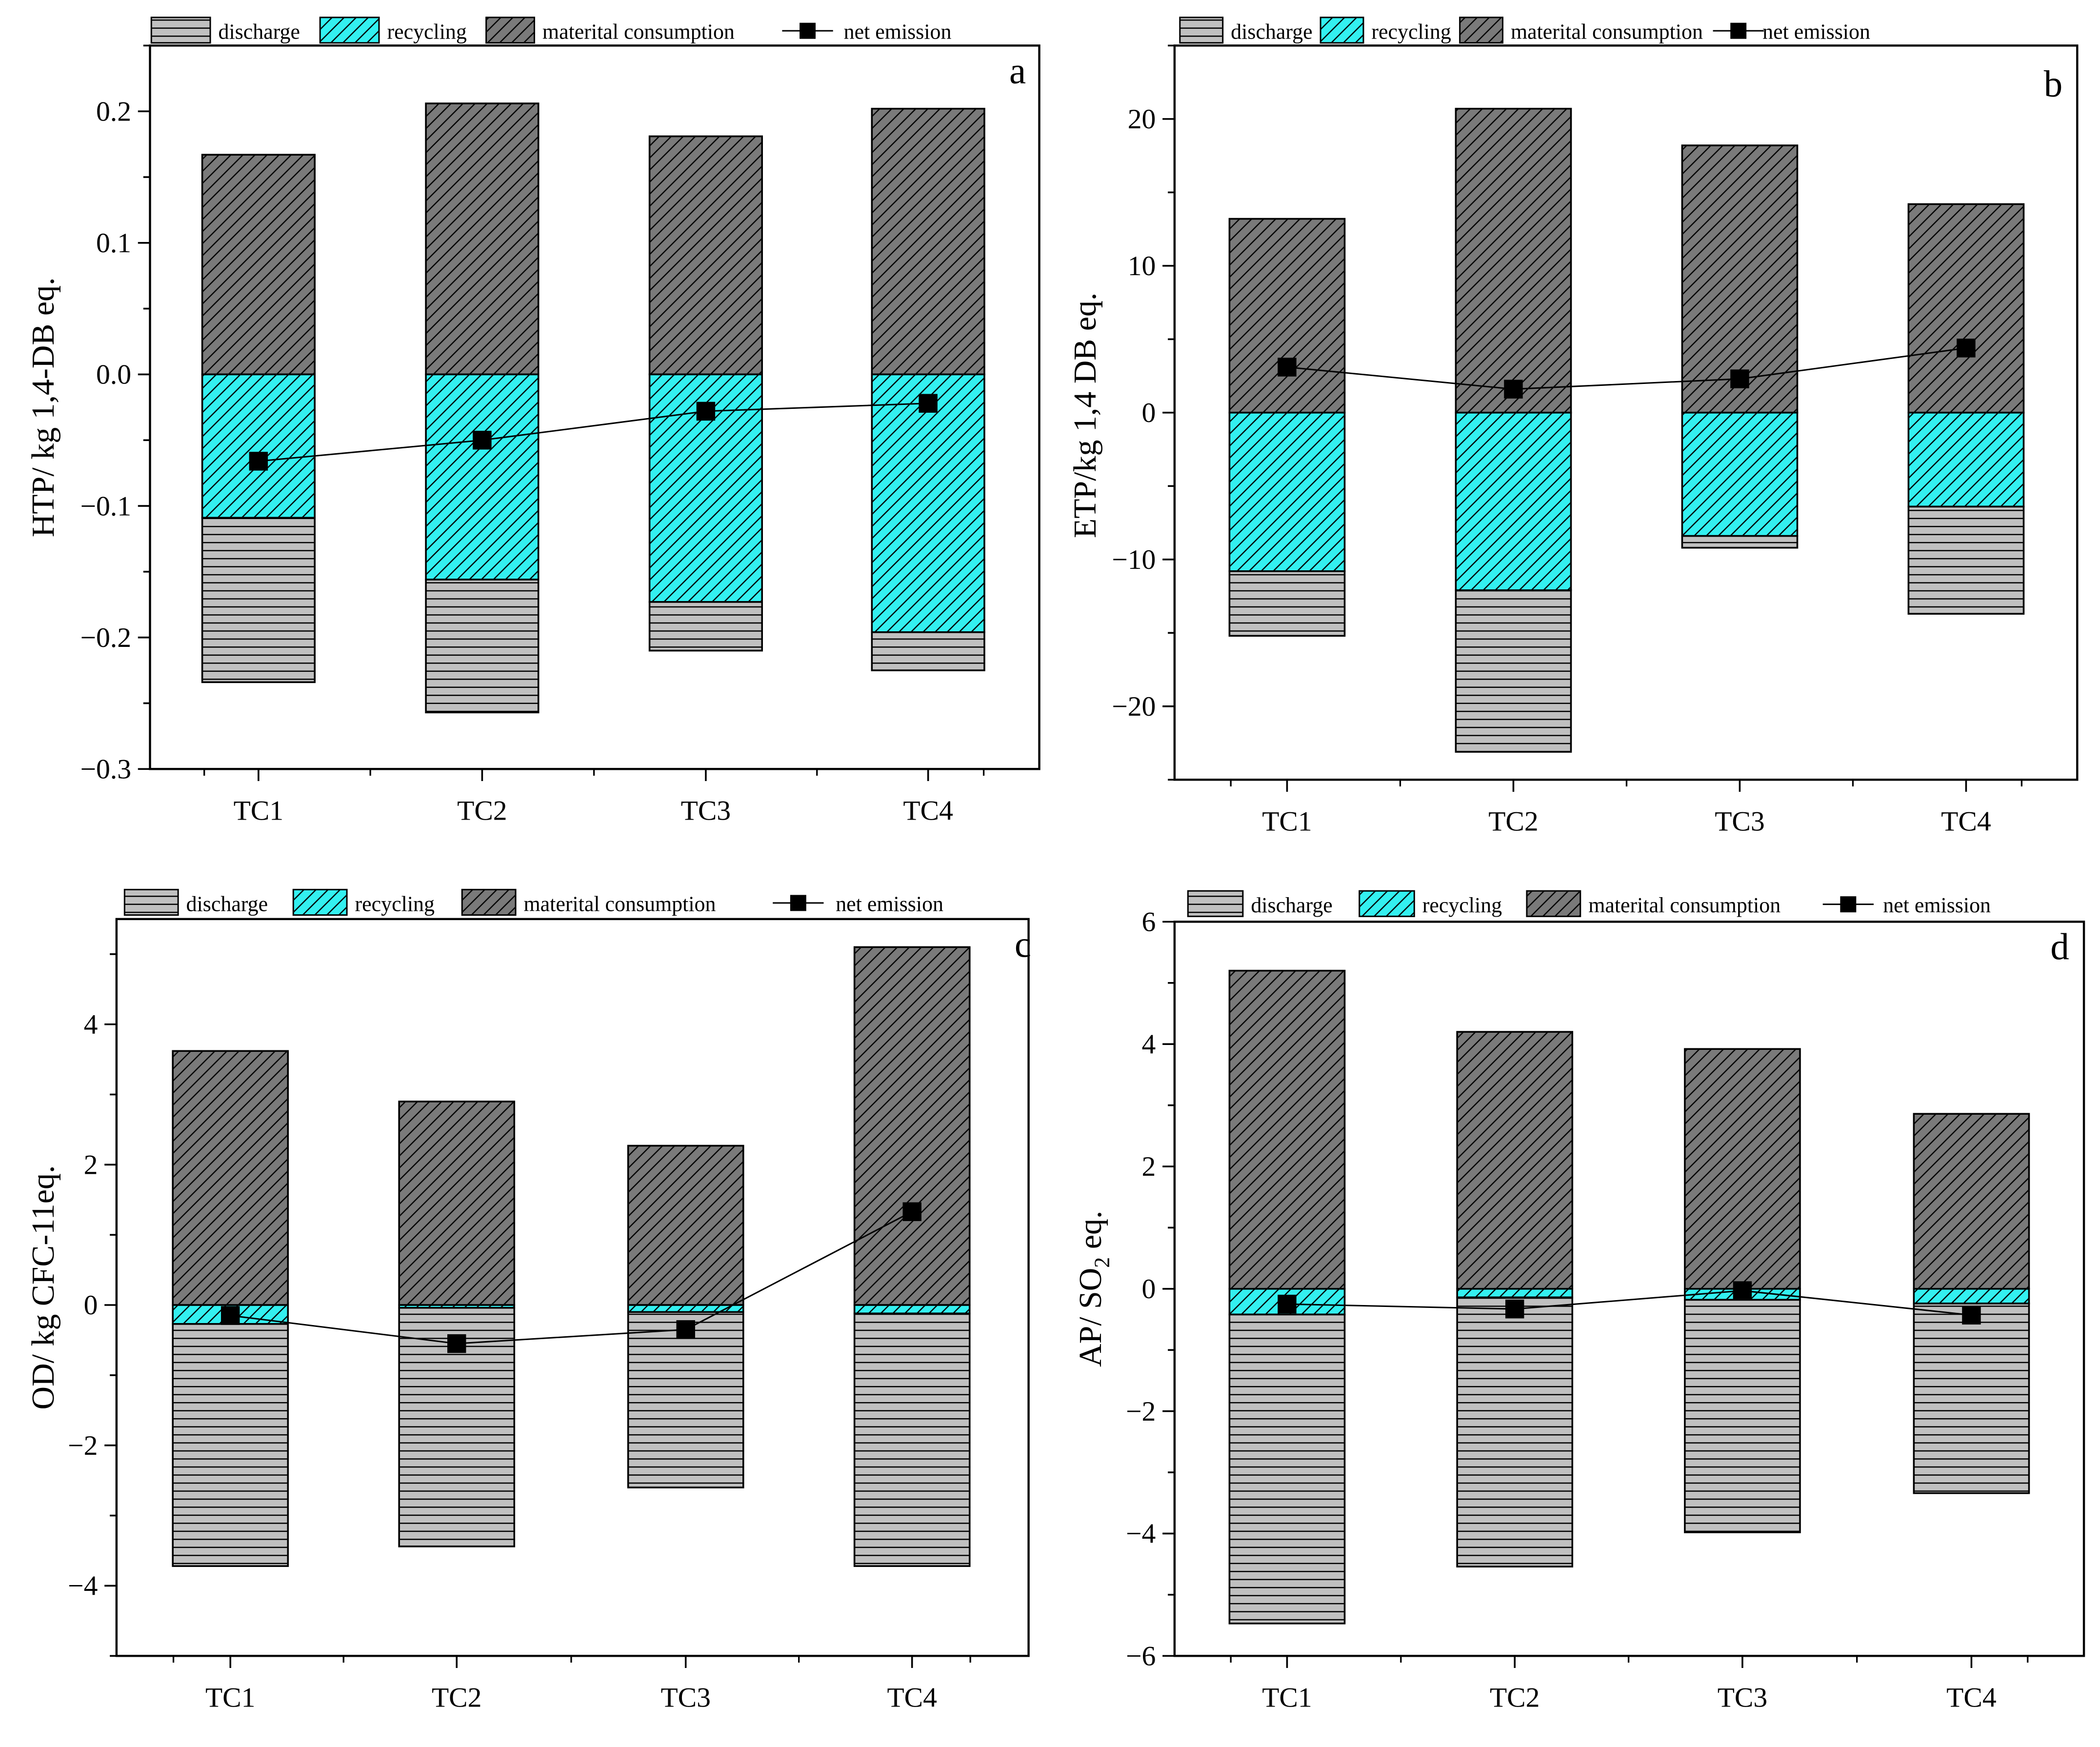  Describe the element at coordinates (43, 407) in the screenshot. I see `ylabel-a: HTP/ kg 1,4-DB eq.` at that location.